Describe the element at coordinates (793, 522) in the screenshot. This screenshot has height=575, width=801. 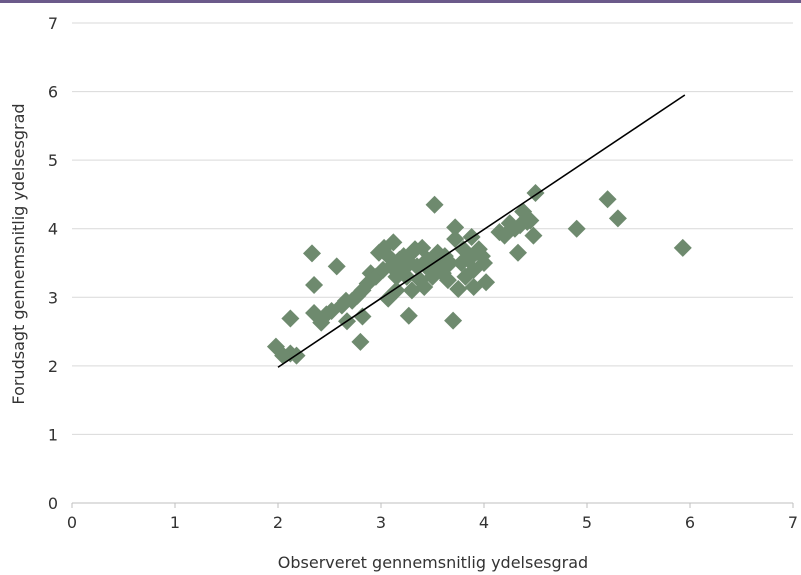
I see `x-tick-label: 7` at that location.